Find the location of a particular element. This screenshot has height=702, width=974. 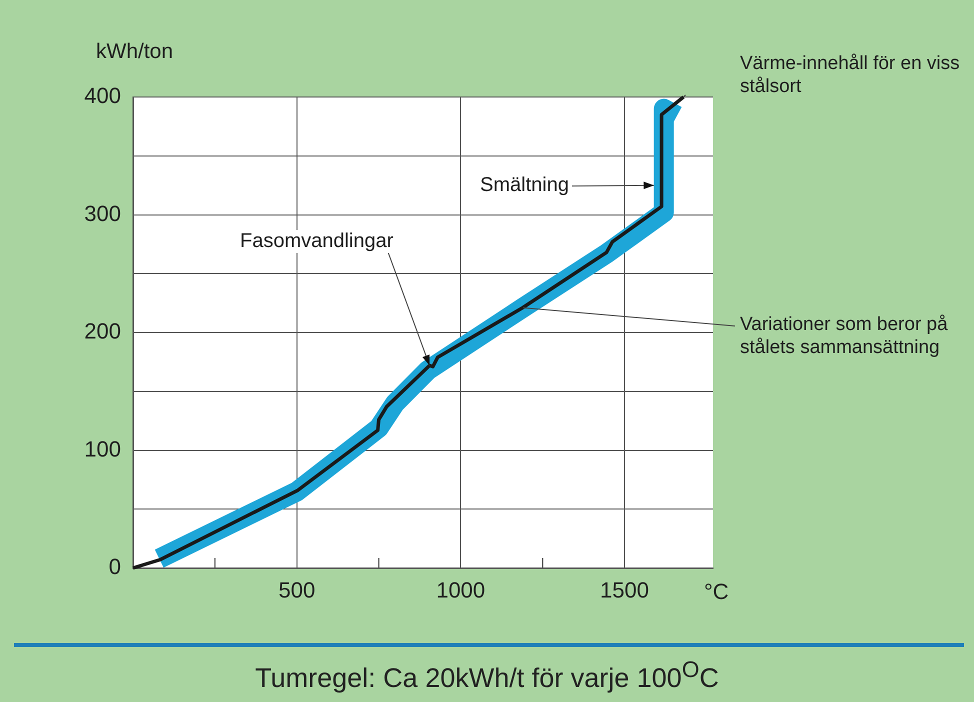

annotation: Fasomvandlingar is located at coordinates (317, 241).